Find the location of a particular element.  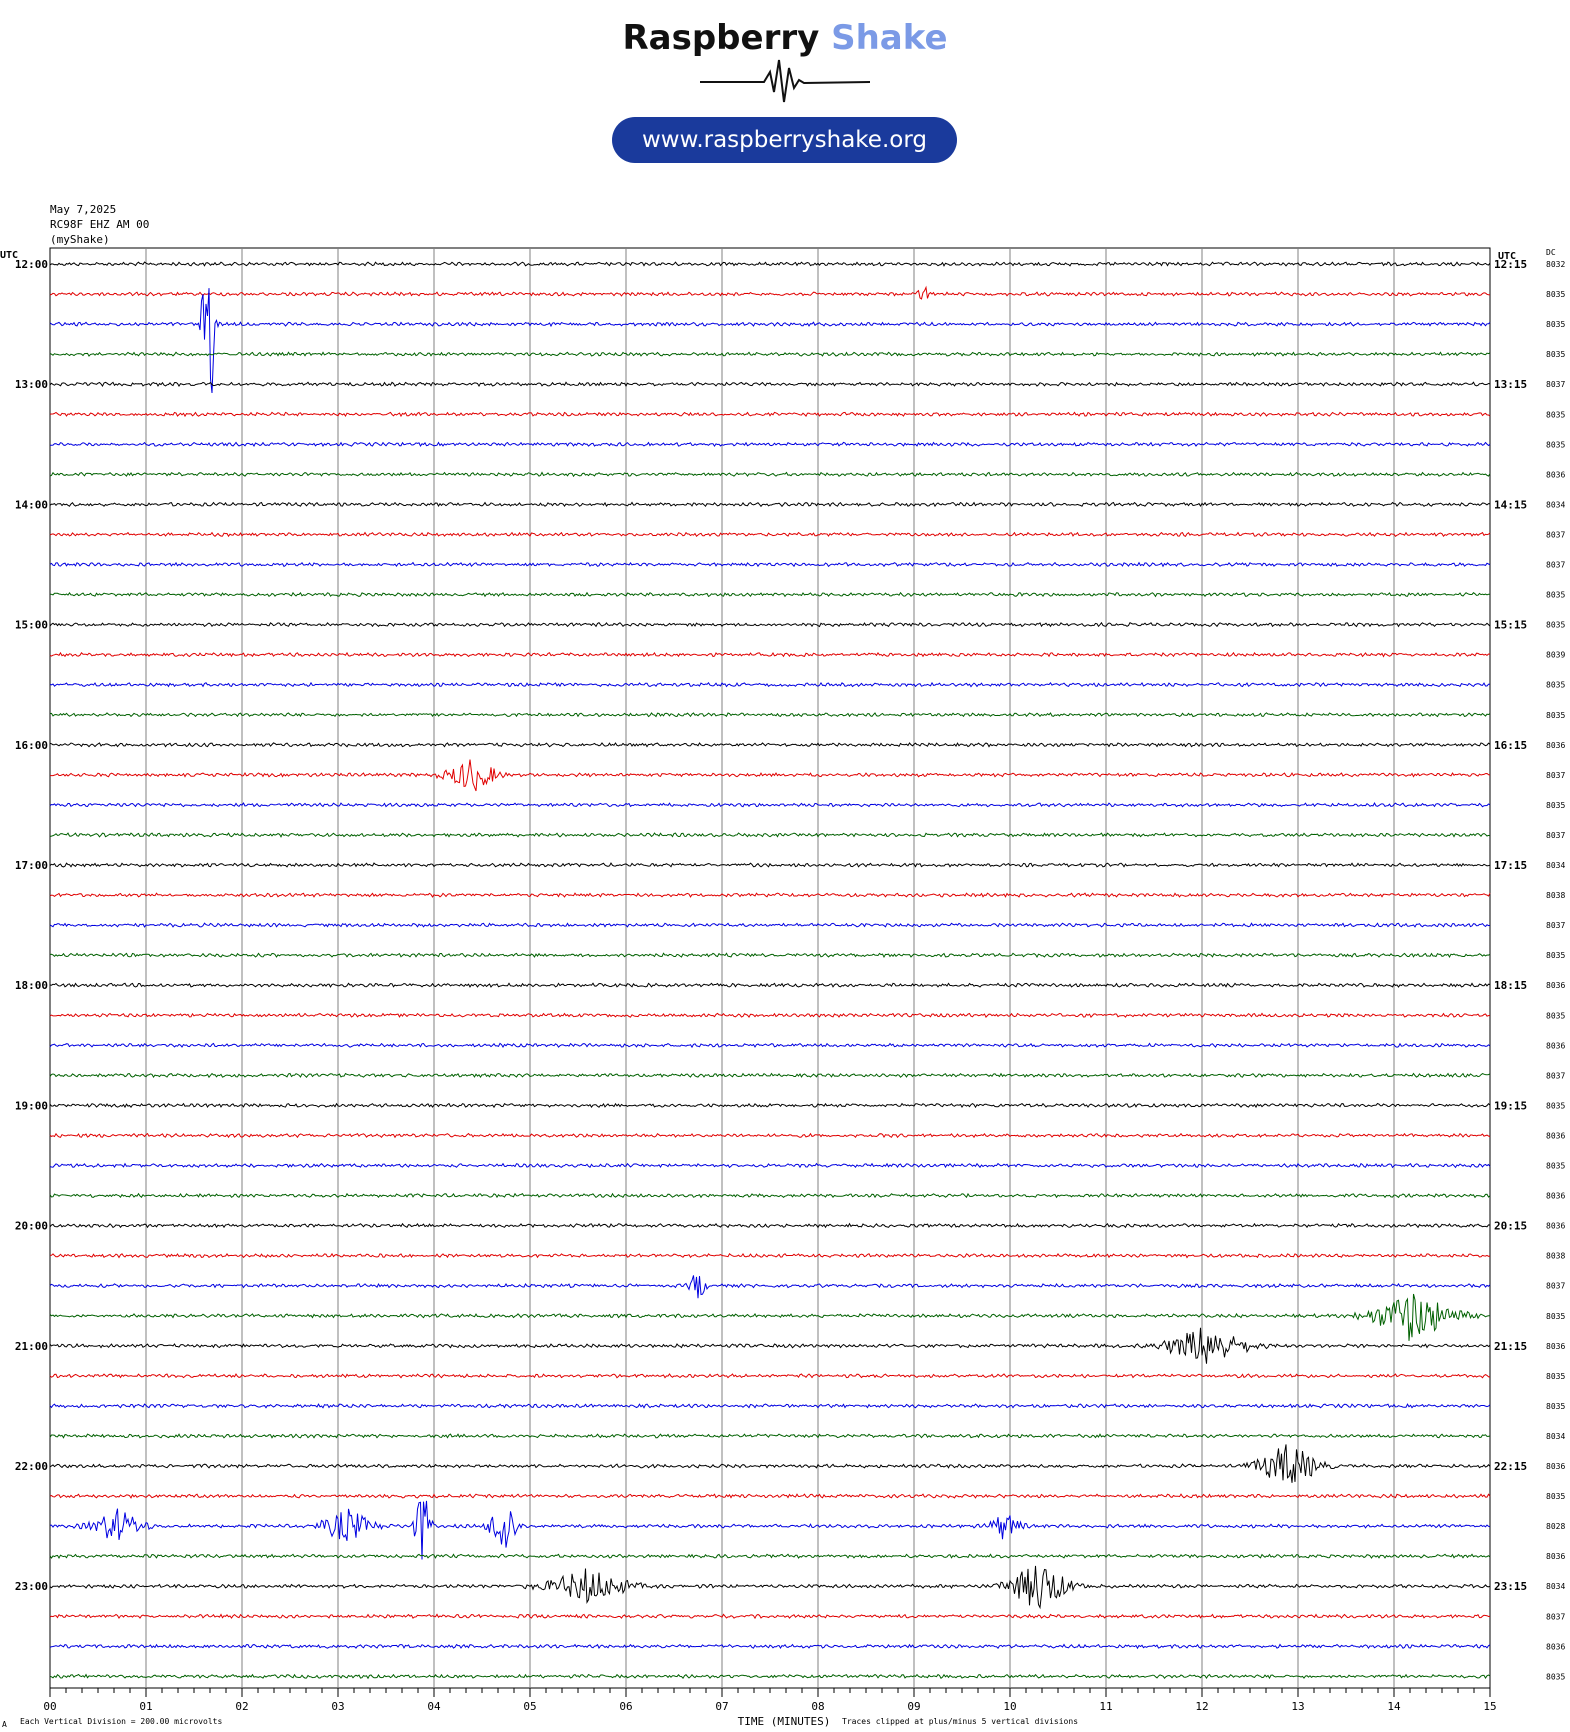

hour-label-right: 15:15 is located at coordinates (1510, 625).